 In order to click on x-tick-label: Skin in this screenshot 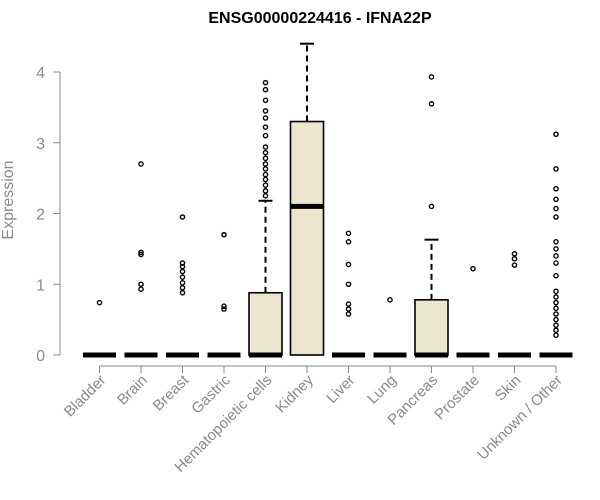, I will do `click(508, 388)`.